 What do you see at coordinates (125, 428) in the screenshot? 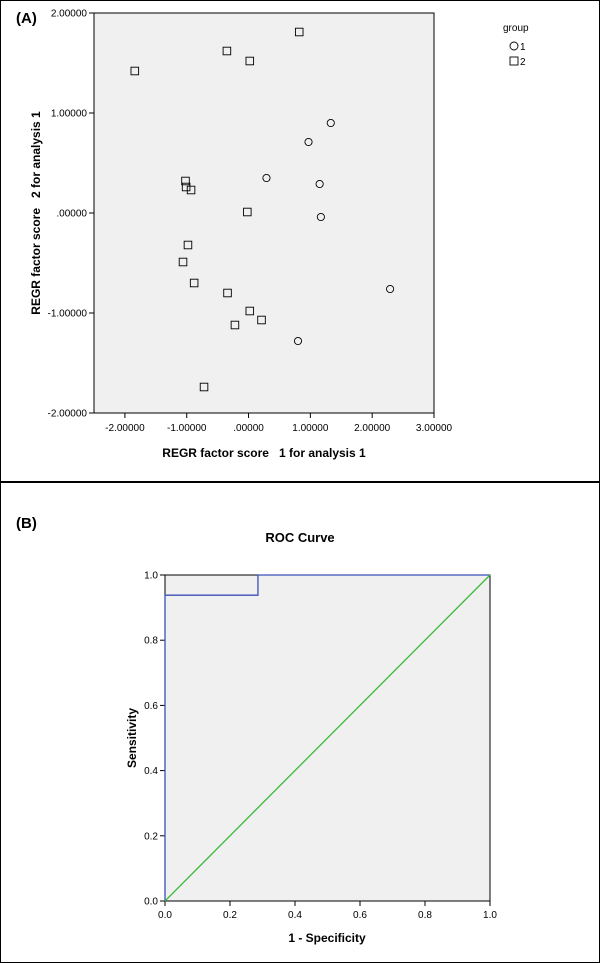
I see `scatter-x-tick-label: -2.00000` at bounding box center [125, 428].